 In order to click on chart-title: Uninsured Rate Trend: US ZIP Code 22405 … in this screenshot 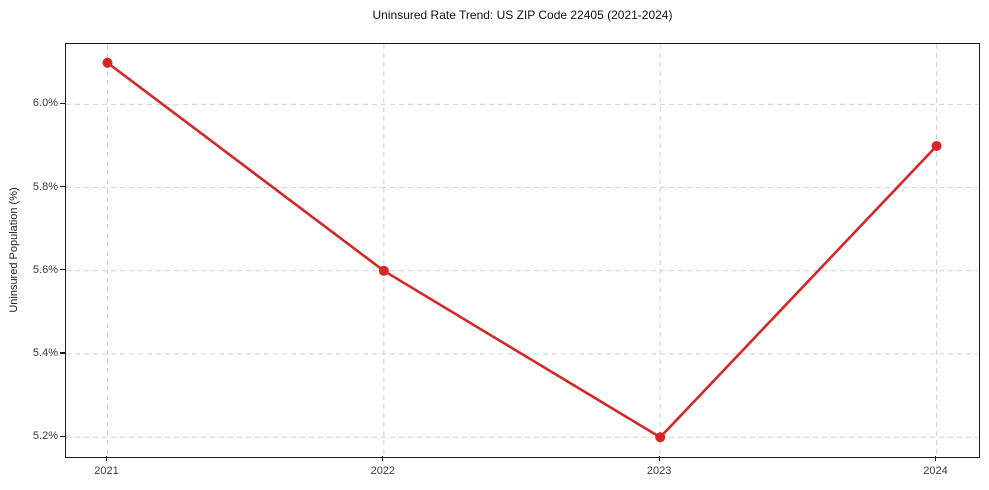, I will do `click(522, 15)`.